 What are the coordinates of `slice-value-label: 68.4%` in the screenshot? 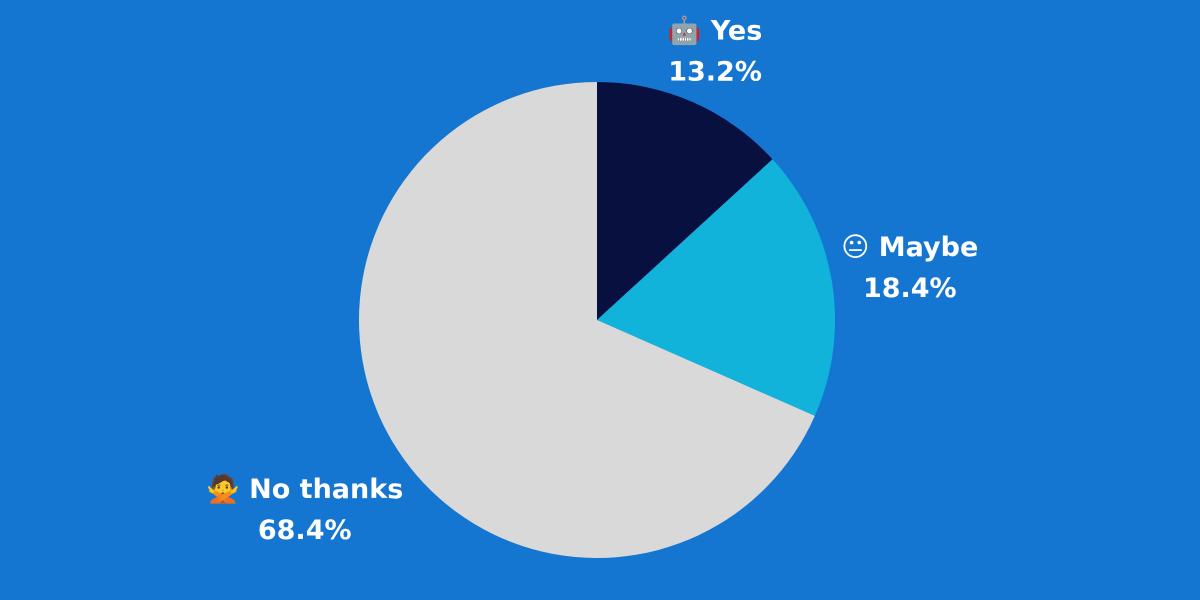 It's located at (305, 530).